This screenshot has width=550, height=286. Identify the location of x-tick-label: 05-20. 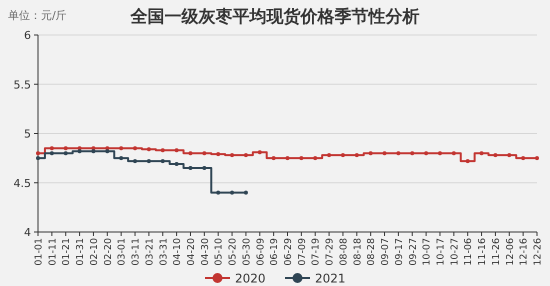
(233, 252).